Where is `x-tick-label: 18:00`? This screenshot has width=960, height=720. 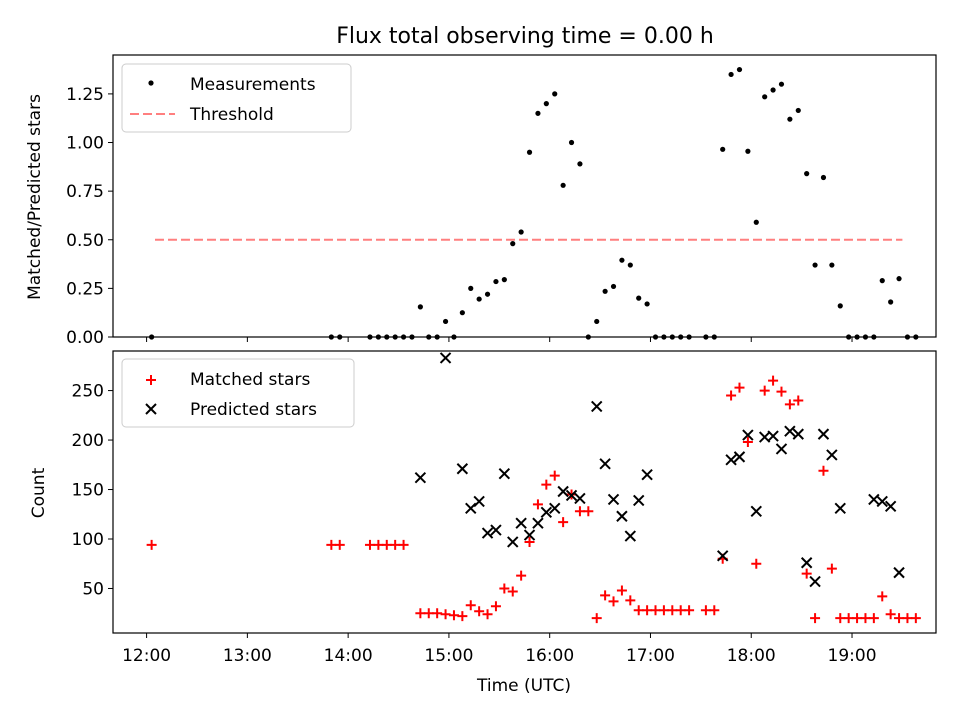 x-tick-label: 18:00 is located at coordinates (751, 656).